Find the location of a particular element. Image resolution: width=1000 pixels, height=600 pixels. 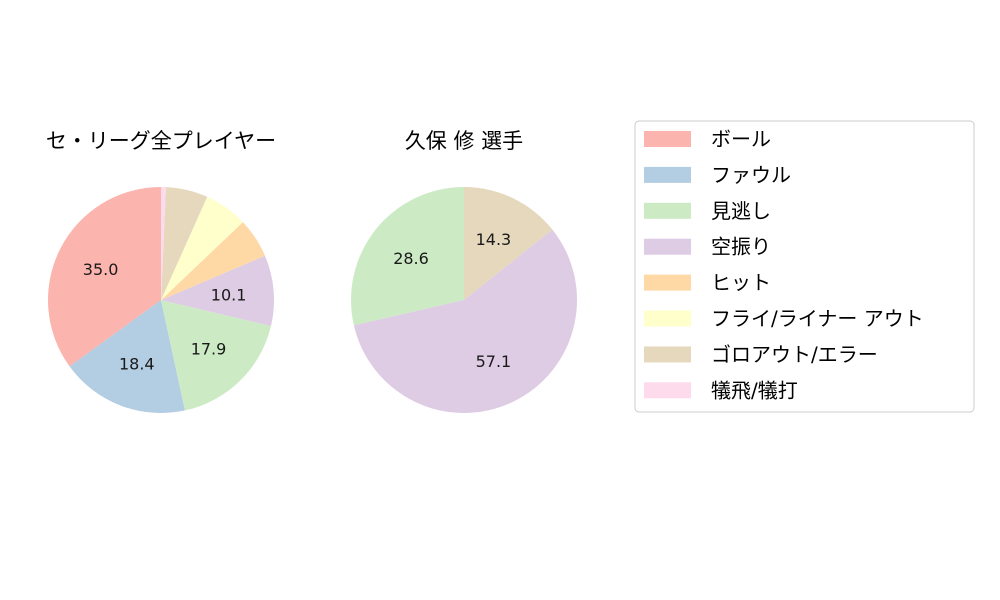

pie-chart-league: セ・リーグ全プレイヤー 35.0 18.4 17.9 10.1 is located at coordinates (161, 271).